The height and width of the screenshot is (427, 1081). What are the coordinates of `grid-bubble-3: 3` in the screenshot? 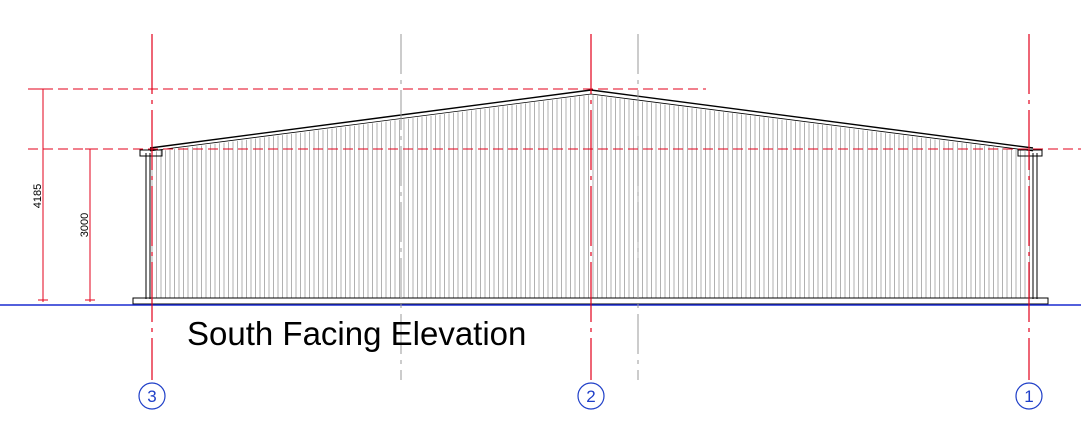 It's located at (152, 396).